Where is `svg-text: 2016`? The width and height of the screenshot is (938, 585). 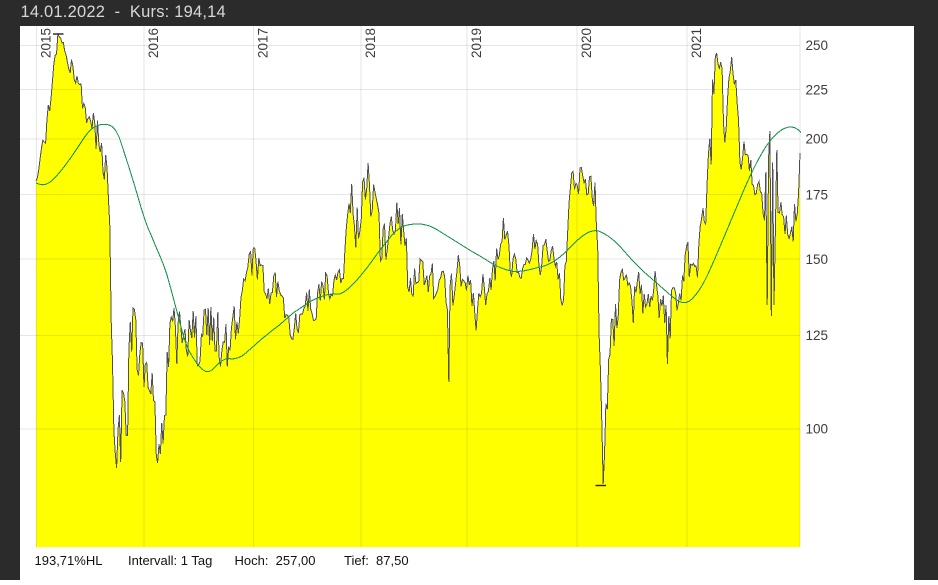 svg-text: 2016 is located at coordinates (153, 43).